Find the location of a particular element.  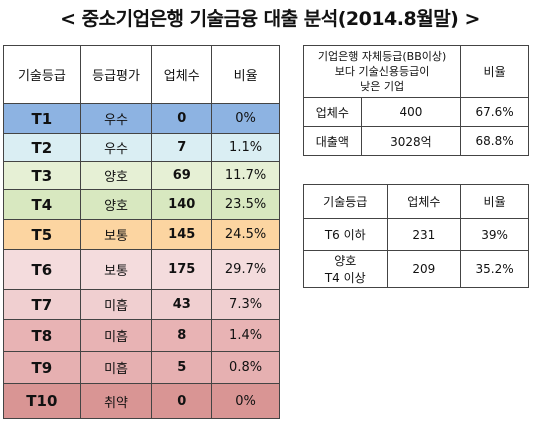

summary-header-line2: 보다 기술신용등급이 is located at coordinates (382, 71).